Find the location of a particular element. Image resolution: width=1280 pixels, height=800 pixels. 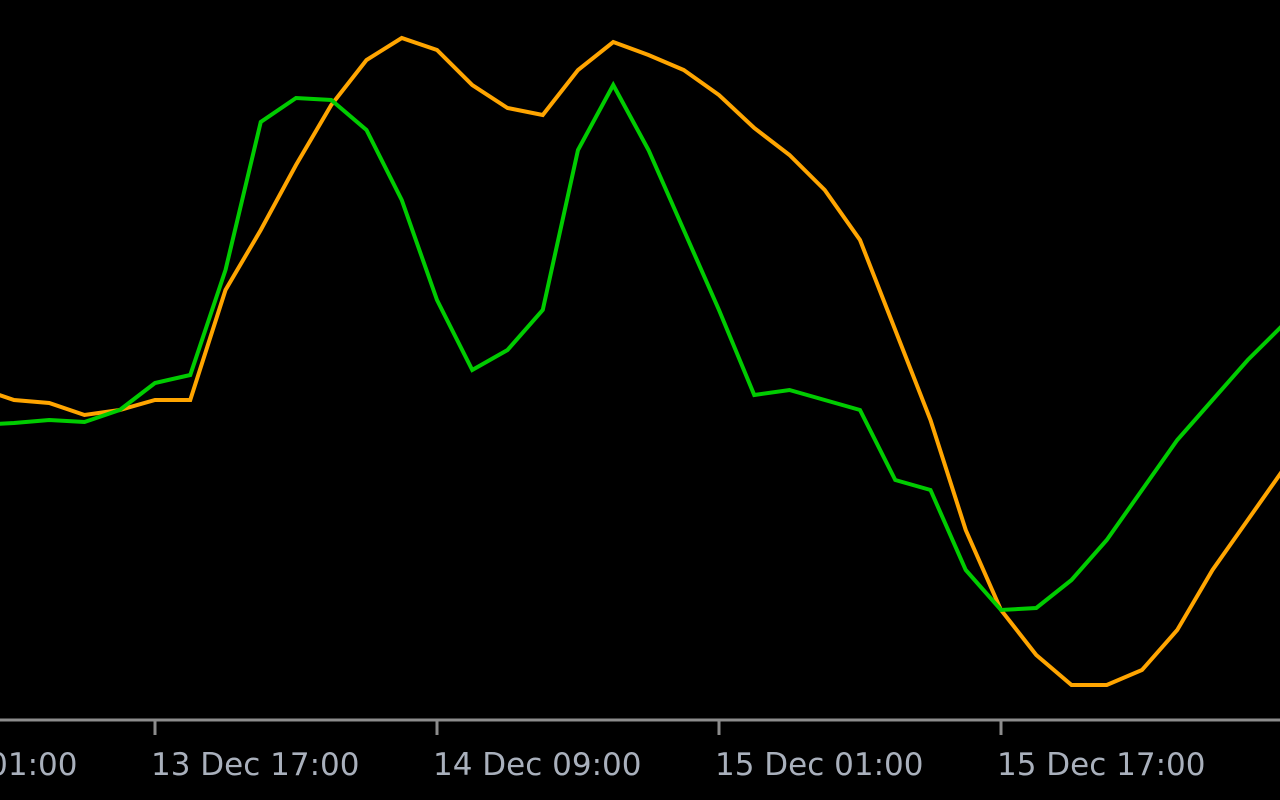

x-tick-label: 14 Dec 09:00 is located at coordinates (537, 765).